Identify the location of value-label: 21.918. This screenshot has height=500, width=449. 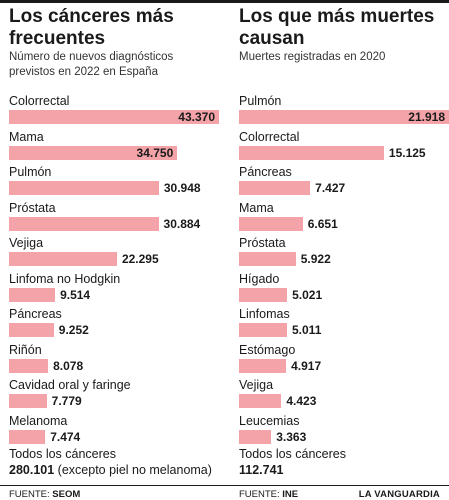
(426, 117).